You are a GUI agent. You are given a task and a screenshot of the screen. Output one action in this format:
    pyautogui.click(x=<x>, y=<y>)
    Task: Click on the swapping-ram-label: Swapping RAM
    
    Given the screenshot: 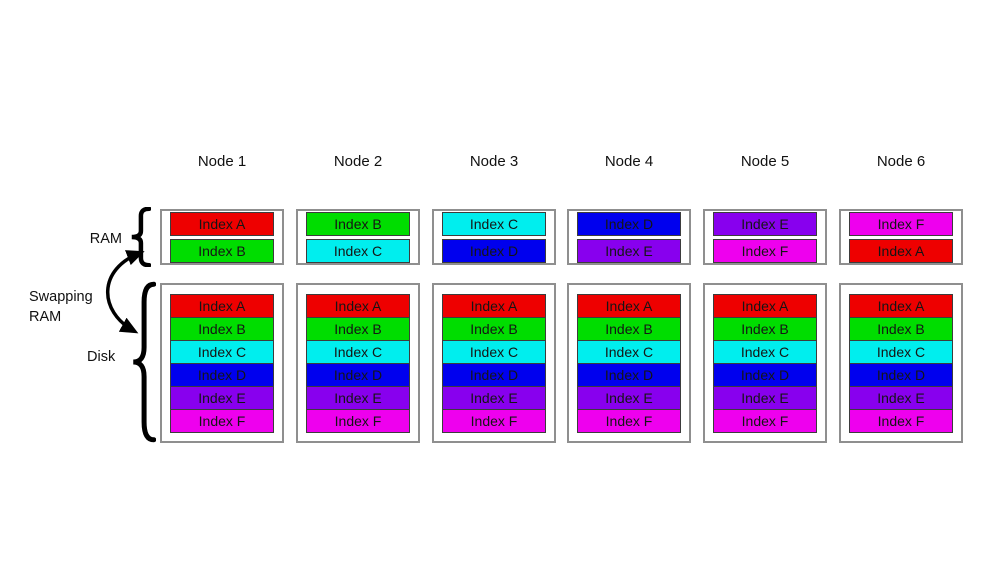 What is the action you would take?
    pyautogui.click(x=61, y=307)
    